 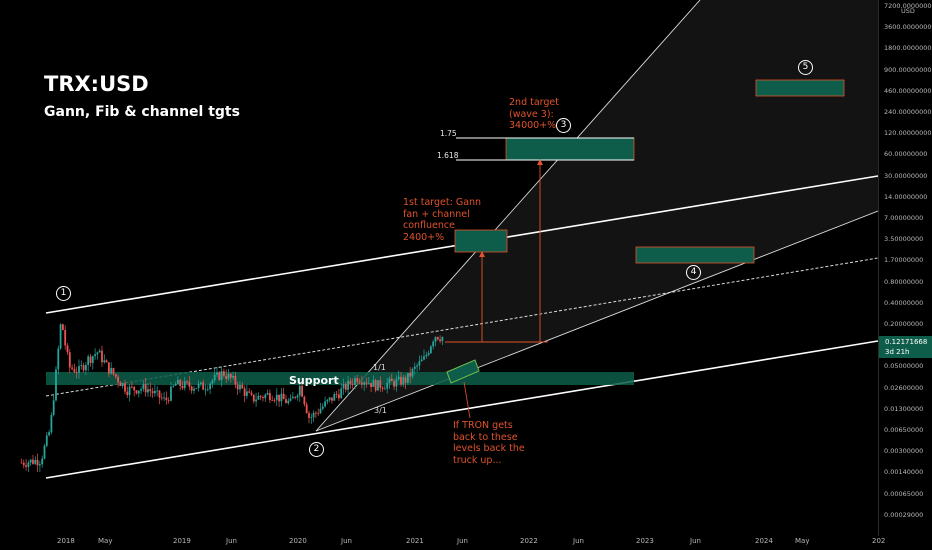 What do you see at coordinates (908, 48) in the screenshot?
I see `price-tick-label: 1800.00000000` at bounding box center [908, 48].